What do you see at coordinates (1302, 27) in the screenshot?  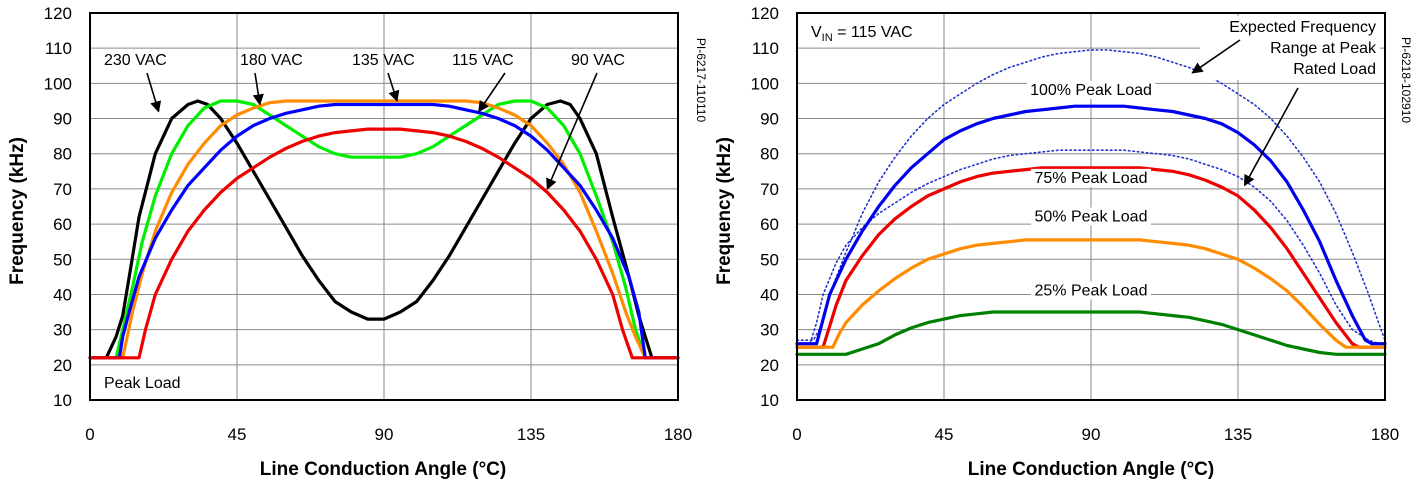 I see `range-label-line: Expected Frequency` at bounding box center [1302, 27].